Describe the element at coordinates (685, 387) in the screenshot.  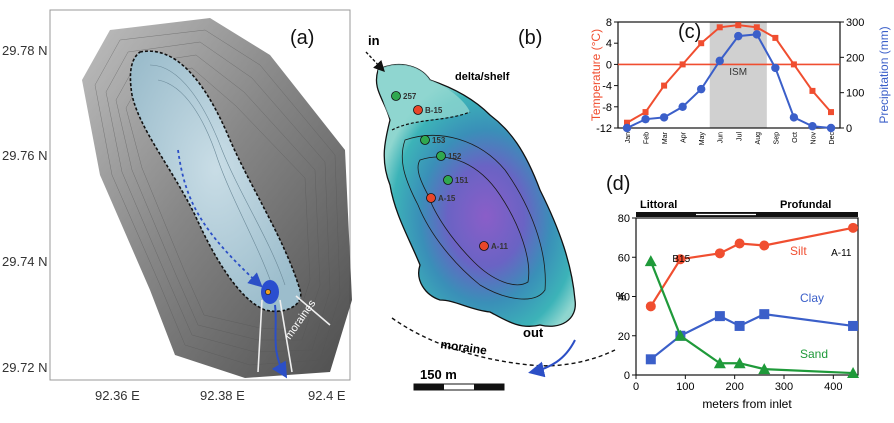
I see `chart-d-xtick-label: 100` at that location.